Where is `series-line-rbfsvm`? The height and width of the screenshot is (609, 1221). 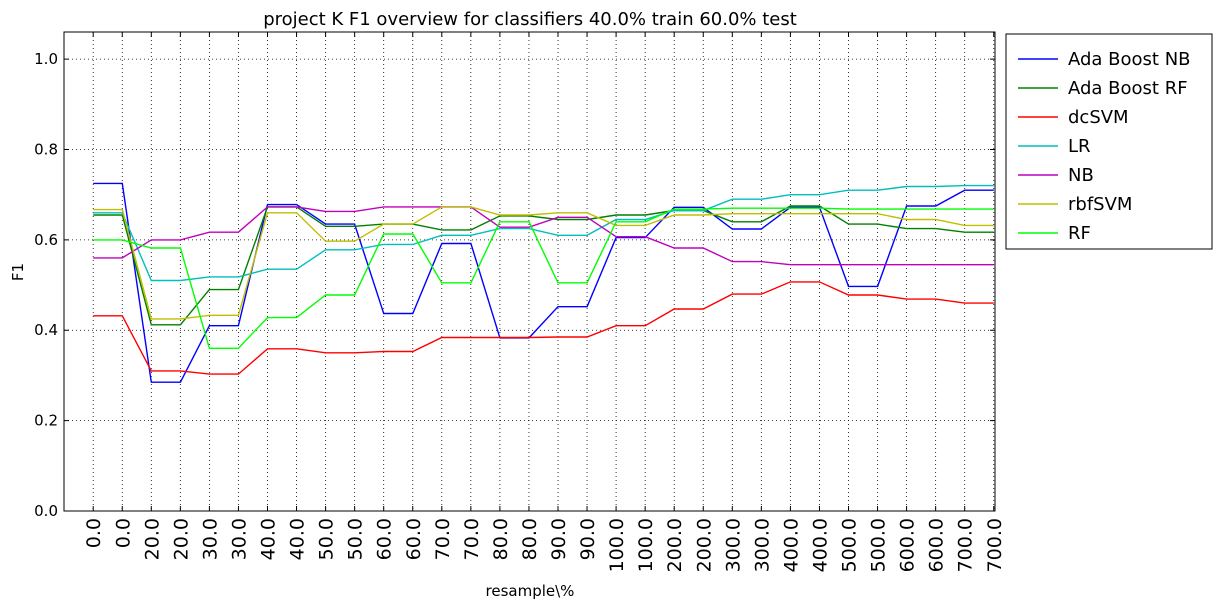
series-line-rbfsvm is located at coordinates (543, 263).